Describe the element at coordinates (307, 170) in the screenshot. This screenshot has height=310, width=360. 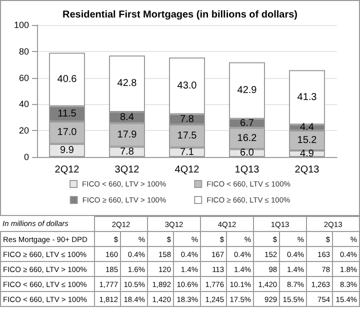
I see `x-tick-label: 2Q13` at that location.